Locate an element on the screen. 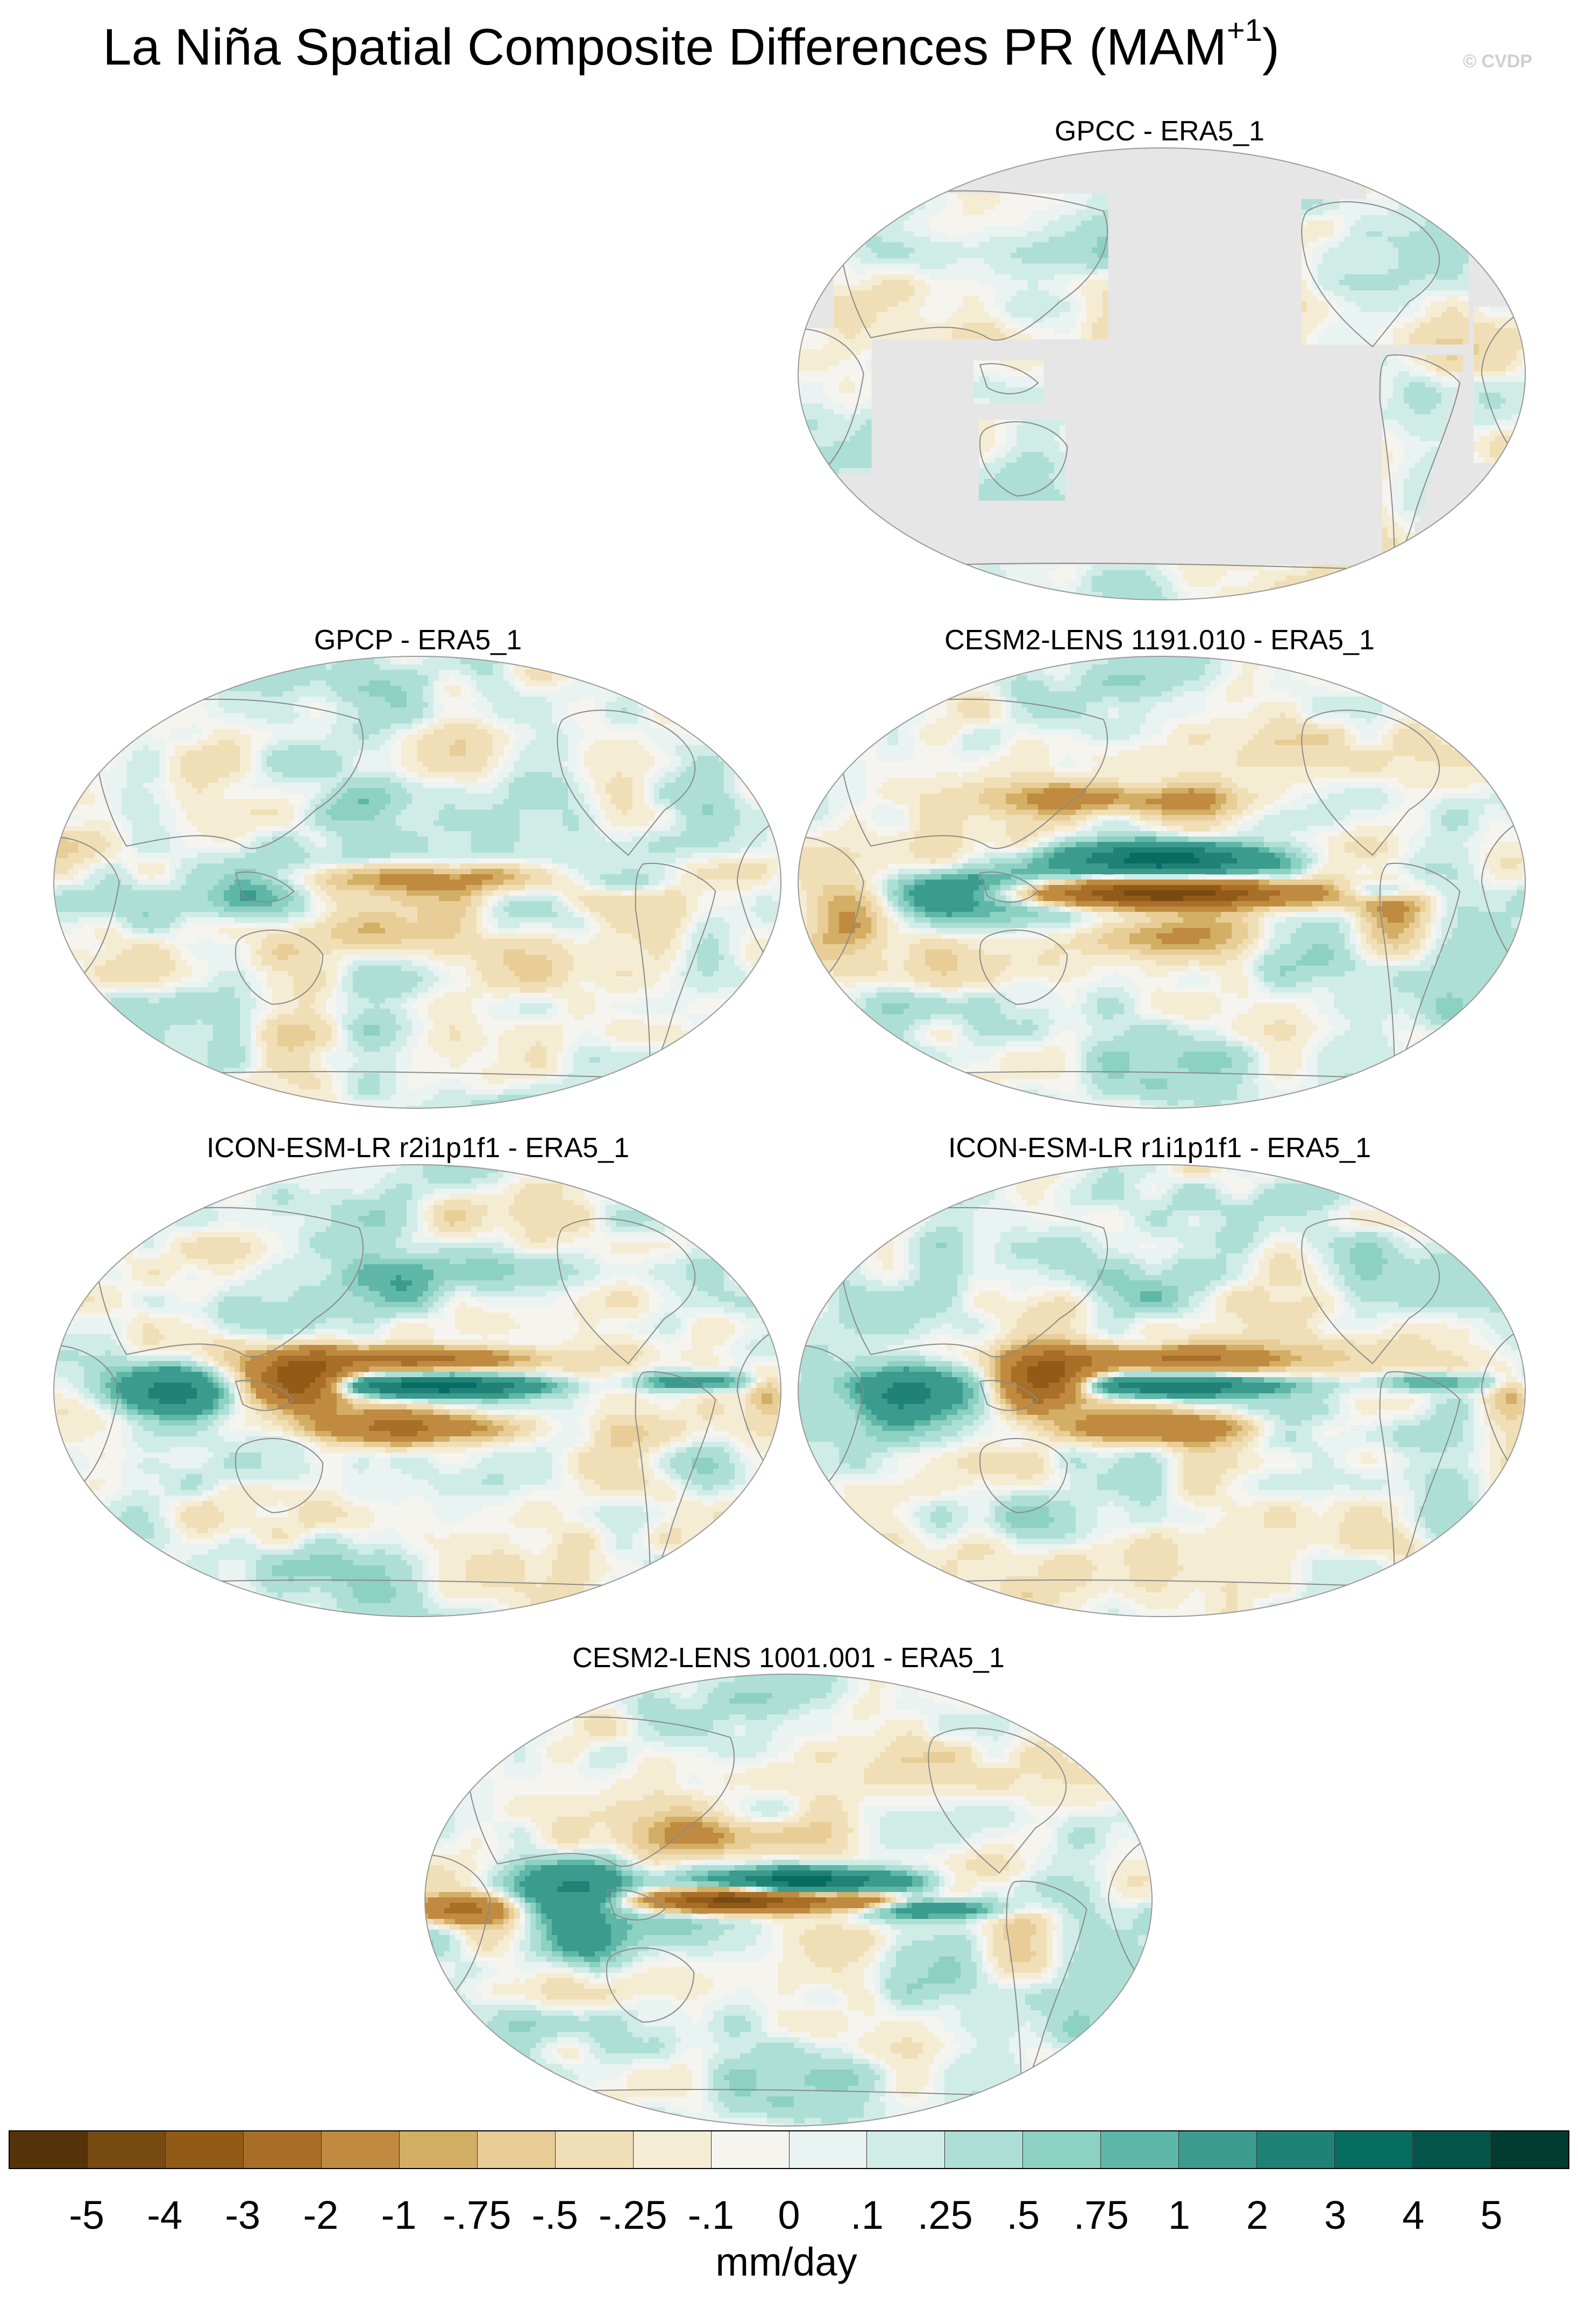  panel-title-gpcp: GPCP - ERA5_1 is located at coordinates (418, 640).